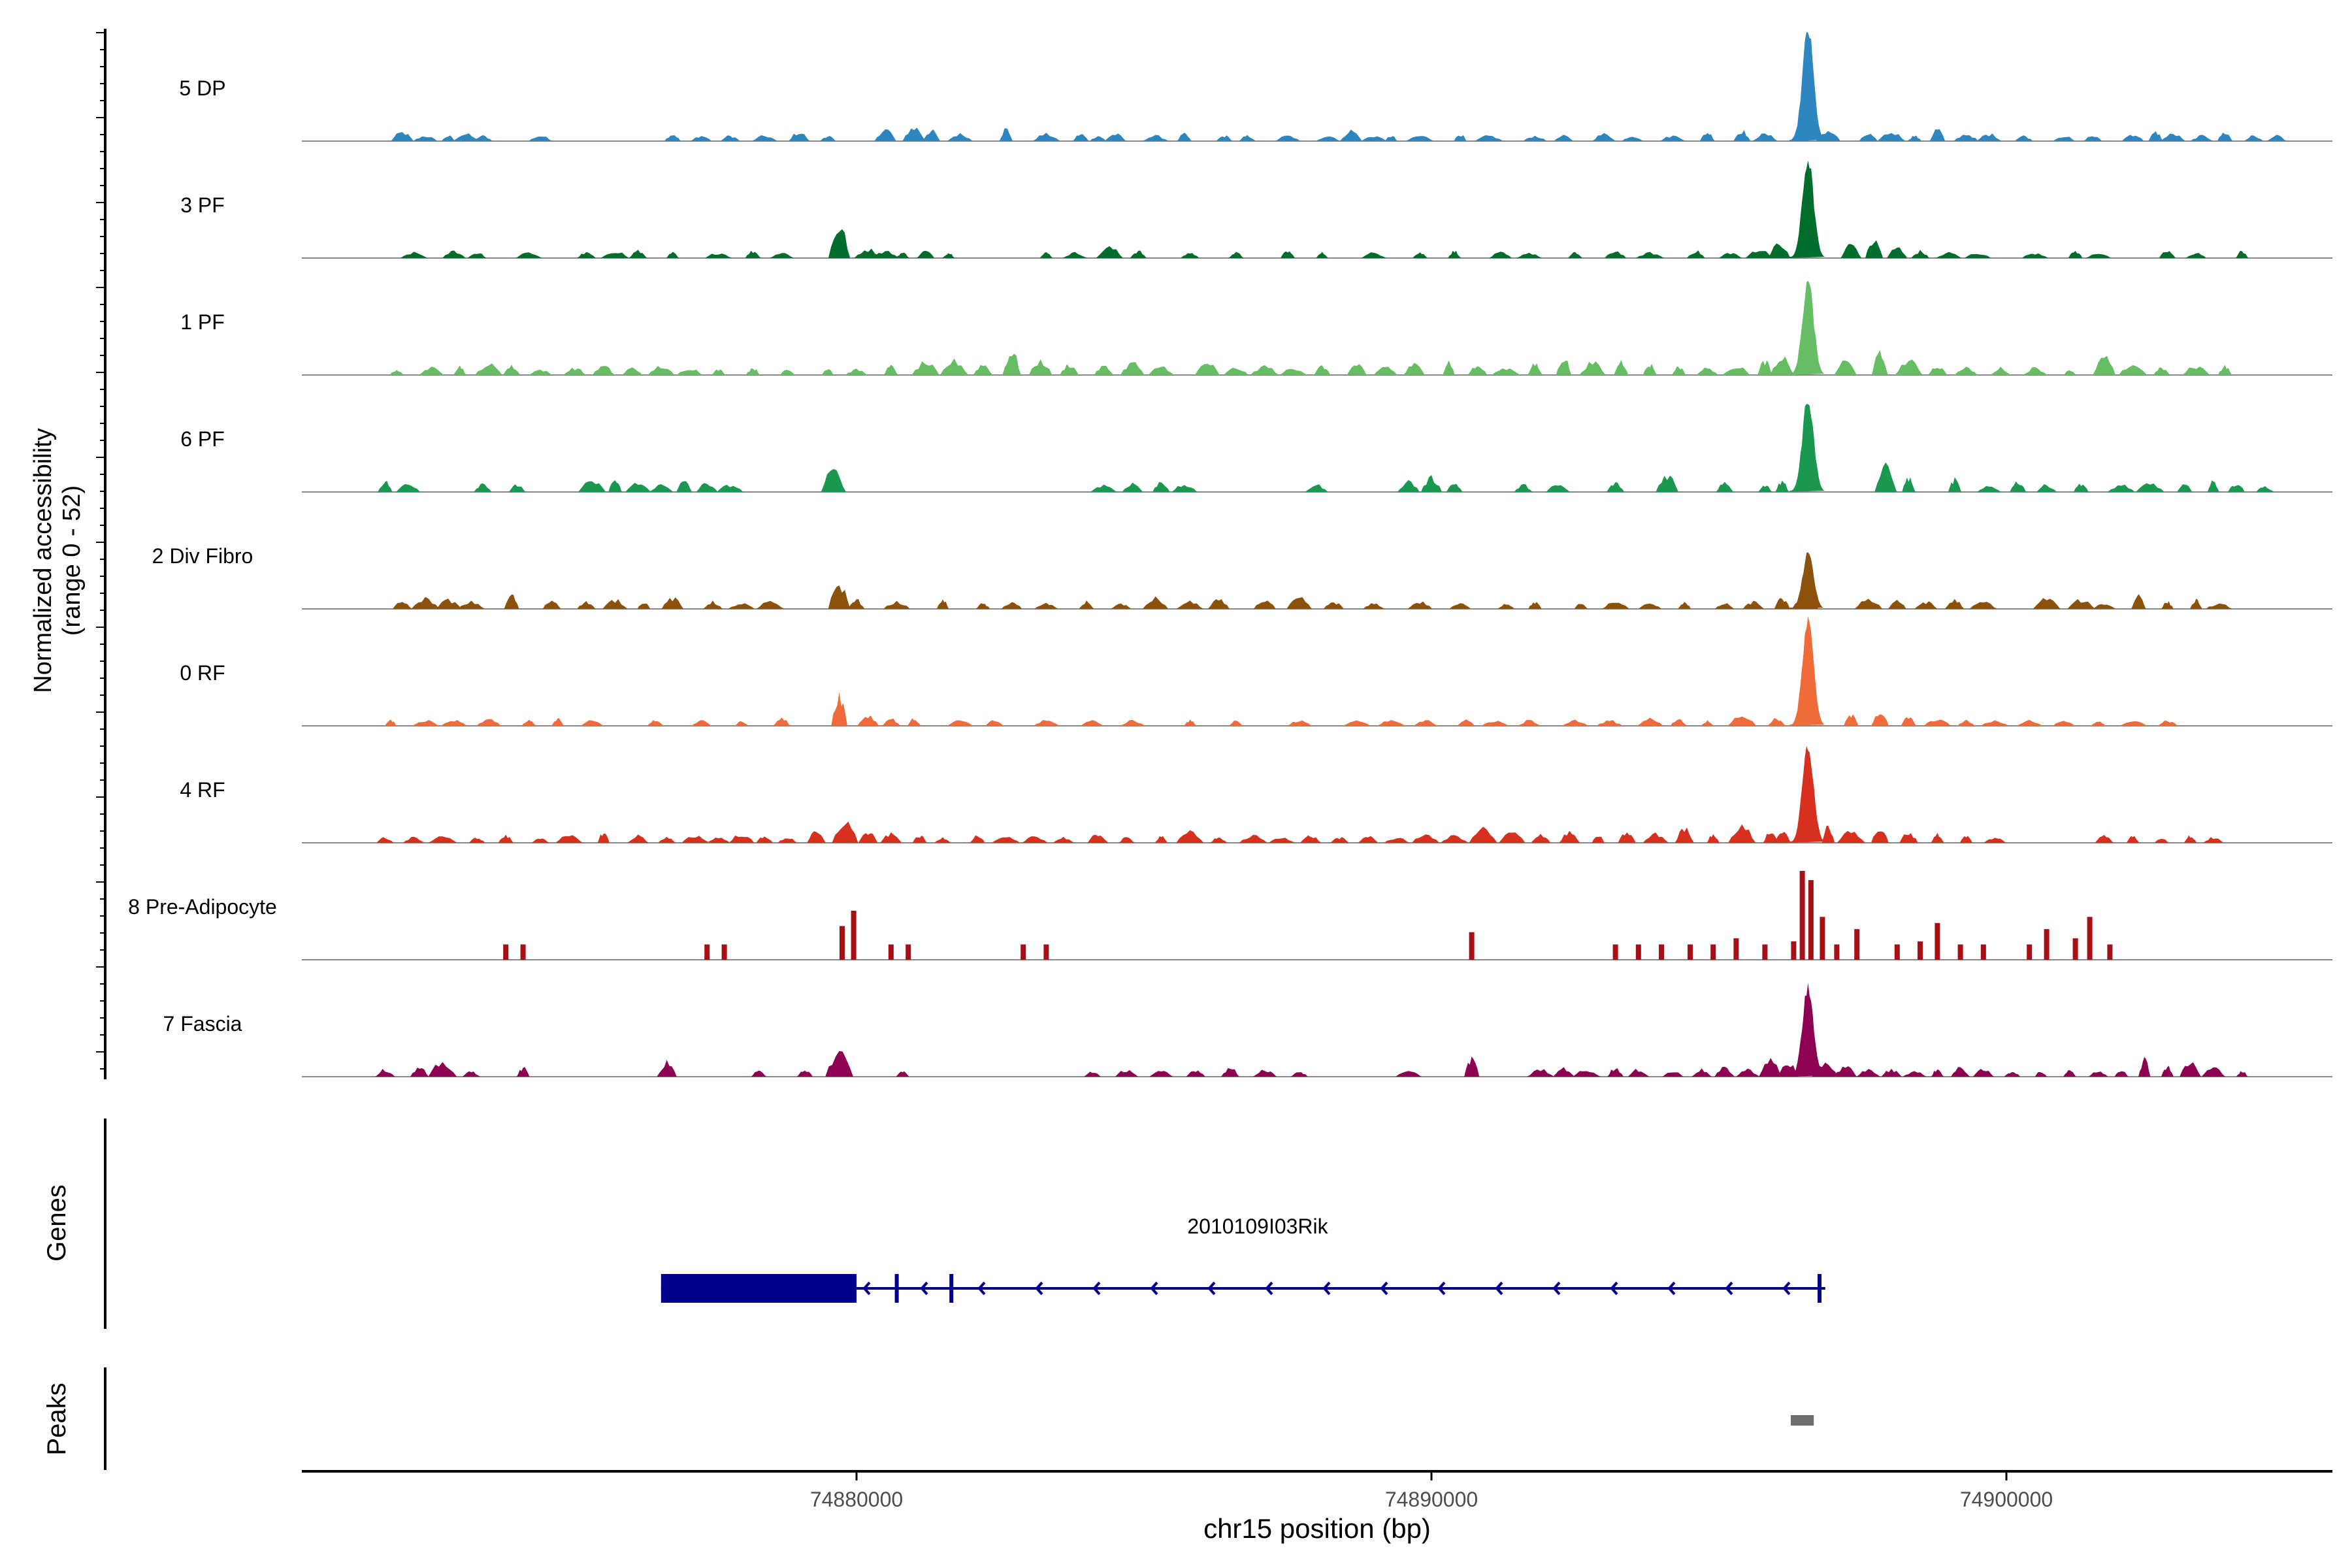 This screenshot has width=2352, height=1568. I want to click on x-axis-ticks: 74880000 74890000 74900000, so click(1431, 1491).